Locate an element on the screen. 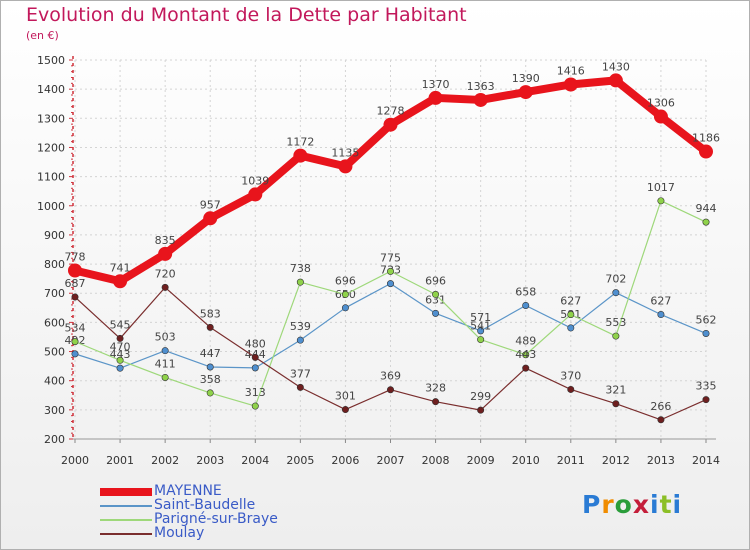 Image resolution: width=750 pixels, height=550 pixels. data-label: 738 is located at coordinates (300, 268).